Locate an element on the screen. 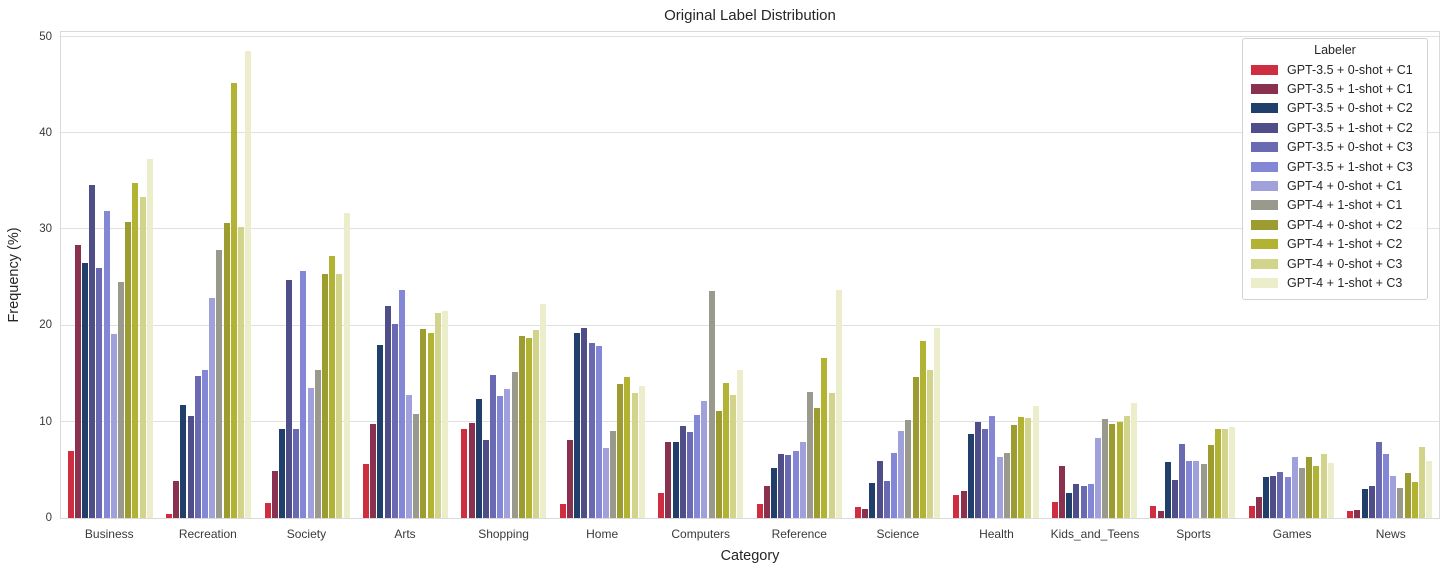  legend-item: GPT-3.5 + 0-shot + C1 is located at coordinates (1335, 69).